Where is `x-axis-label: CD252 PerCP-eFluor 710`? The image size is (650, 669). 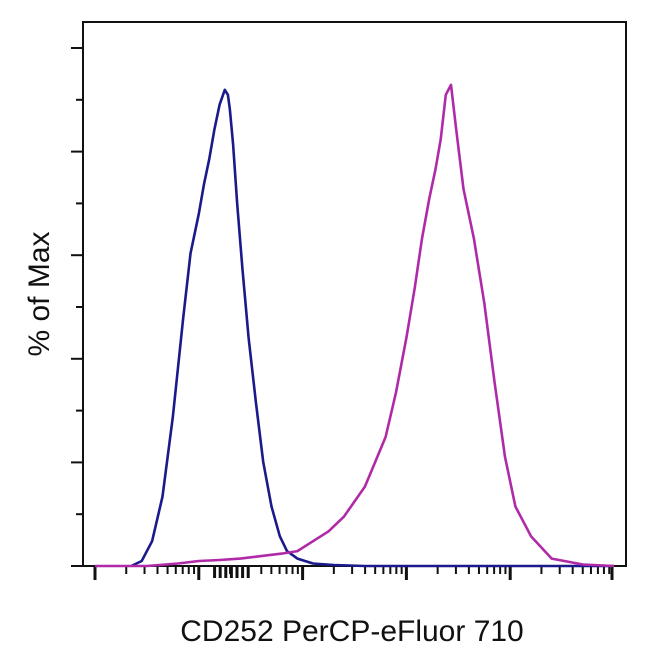 x-axis-label: CD252 PerCP-eFluor 710 is located at coordinates (352, 631).